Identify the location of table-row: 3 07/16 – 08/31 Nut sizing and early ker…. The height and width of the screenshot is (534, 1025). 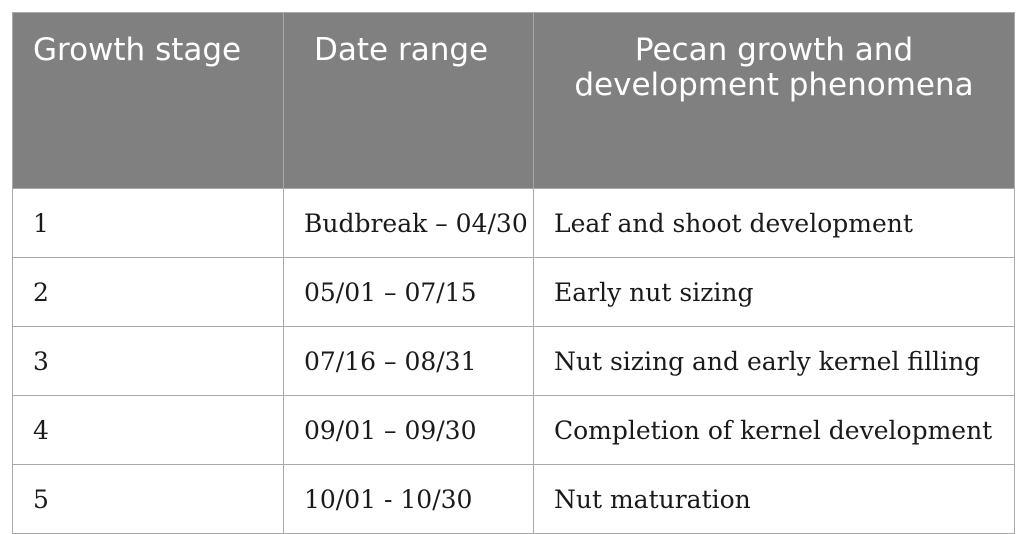
(513, 361).